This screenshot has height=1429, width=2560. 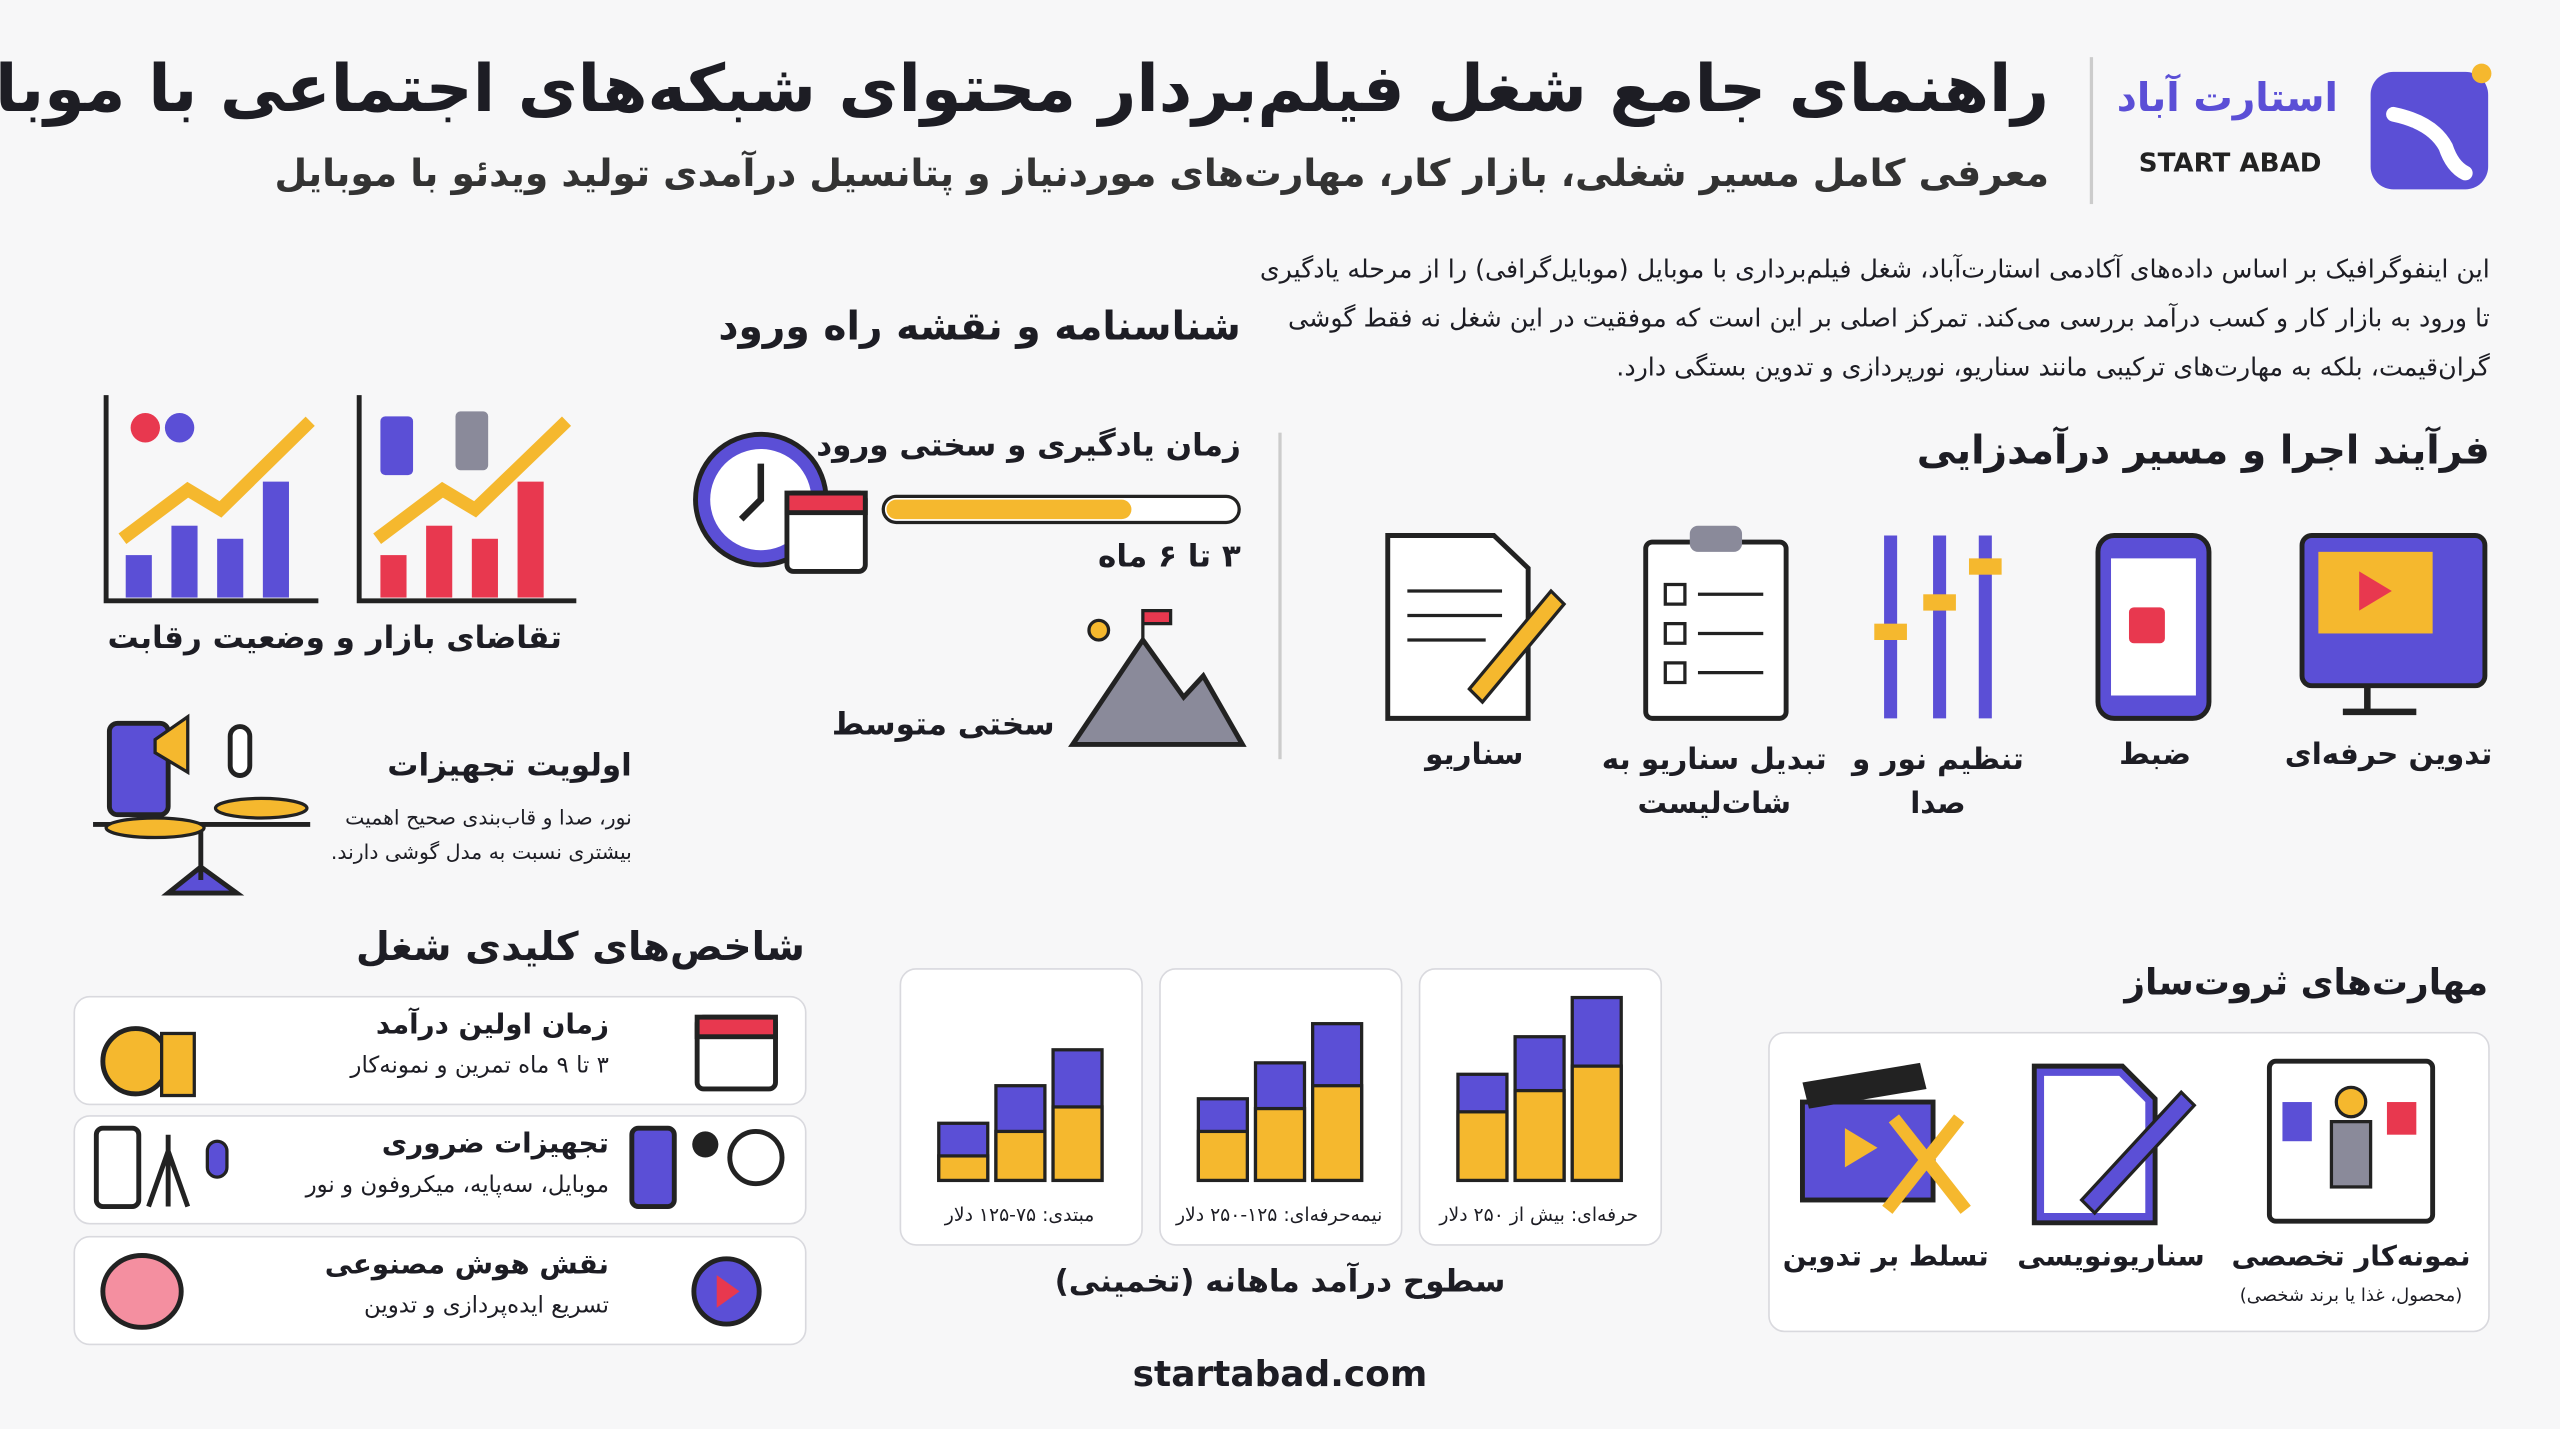 I want to click on kpi-text: تسریع ایده‌پردازی و تدوین, so click(x=486, y=1306).